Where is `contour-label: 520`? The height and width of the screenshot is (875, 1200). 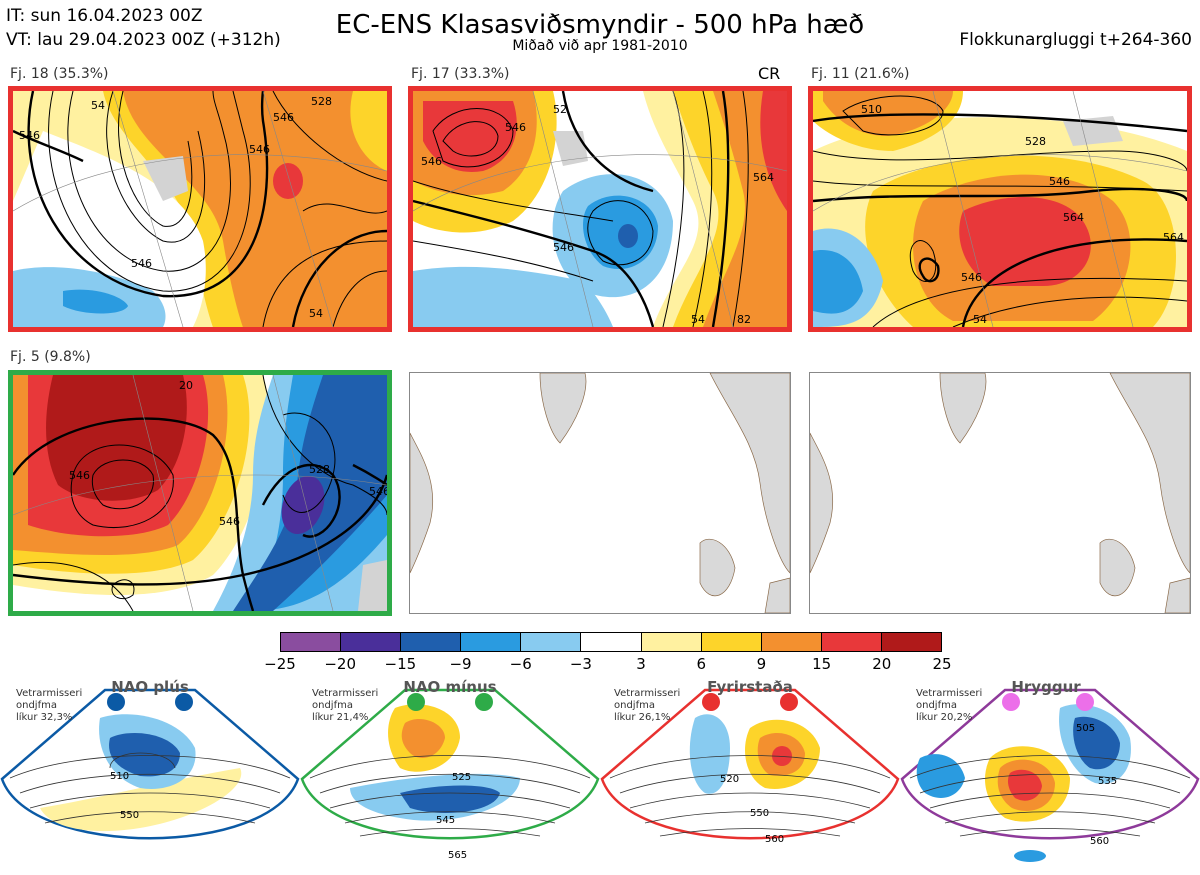
contour-label: 520 is located at coordinates (729, 779).